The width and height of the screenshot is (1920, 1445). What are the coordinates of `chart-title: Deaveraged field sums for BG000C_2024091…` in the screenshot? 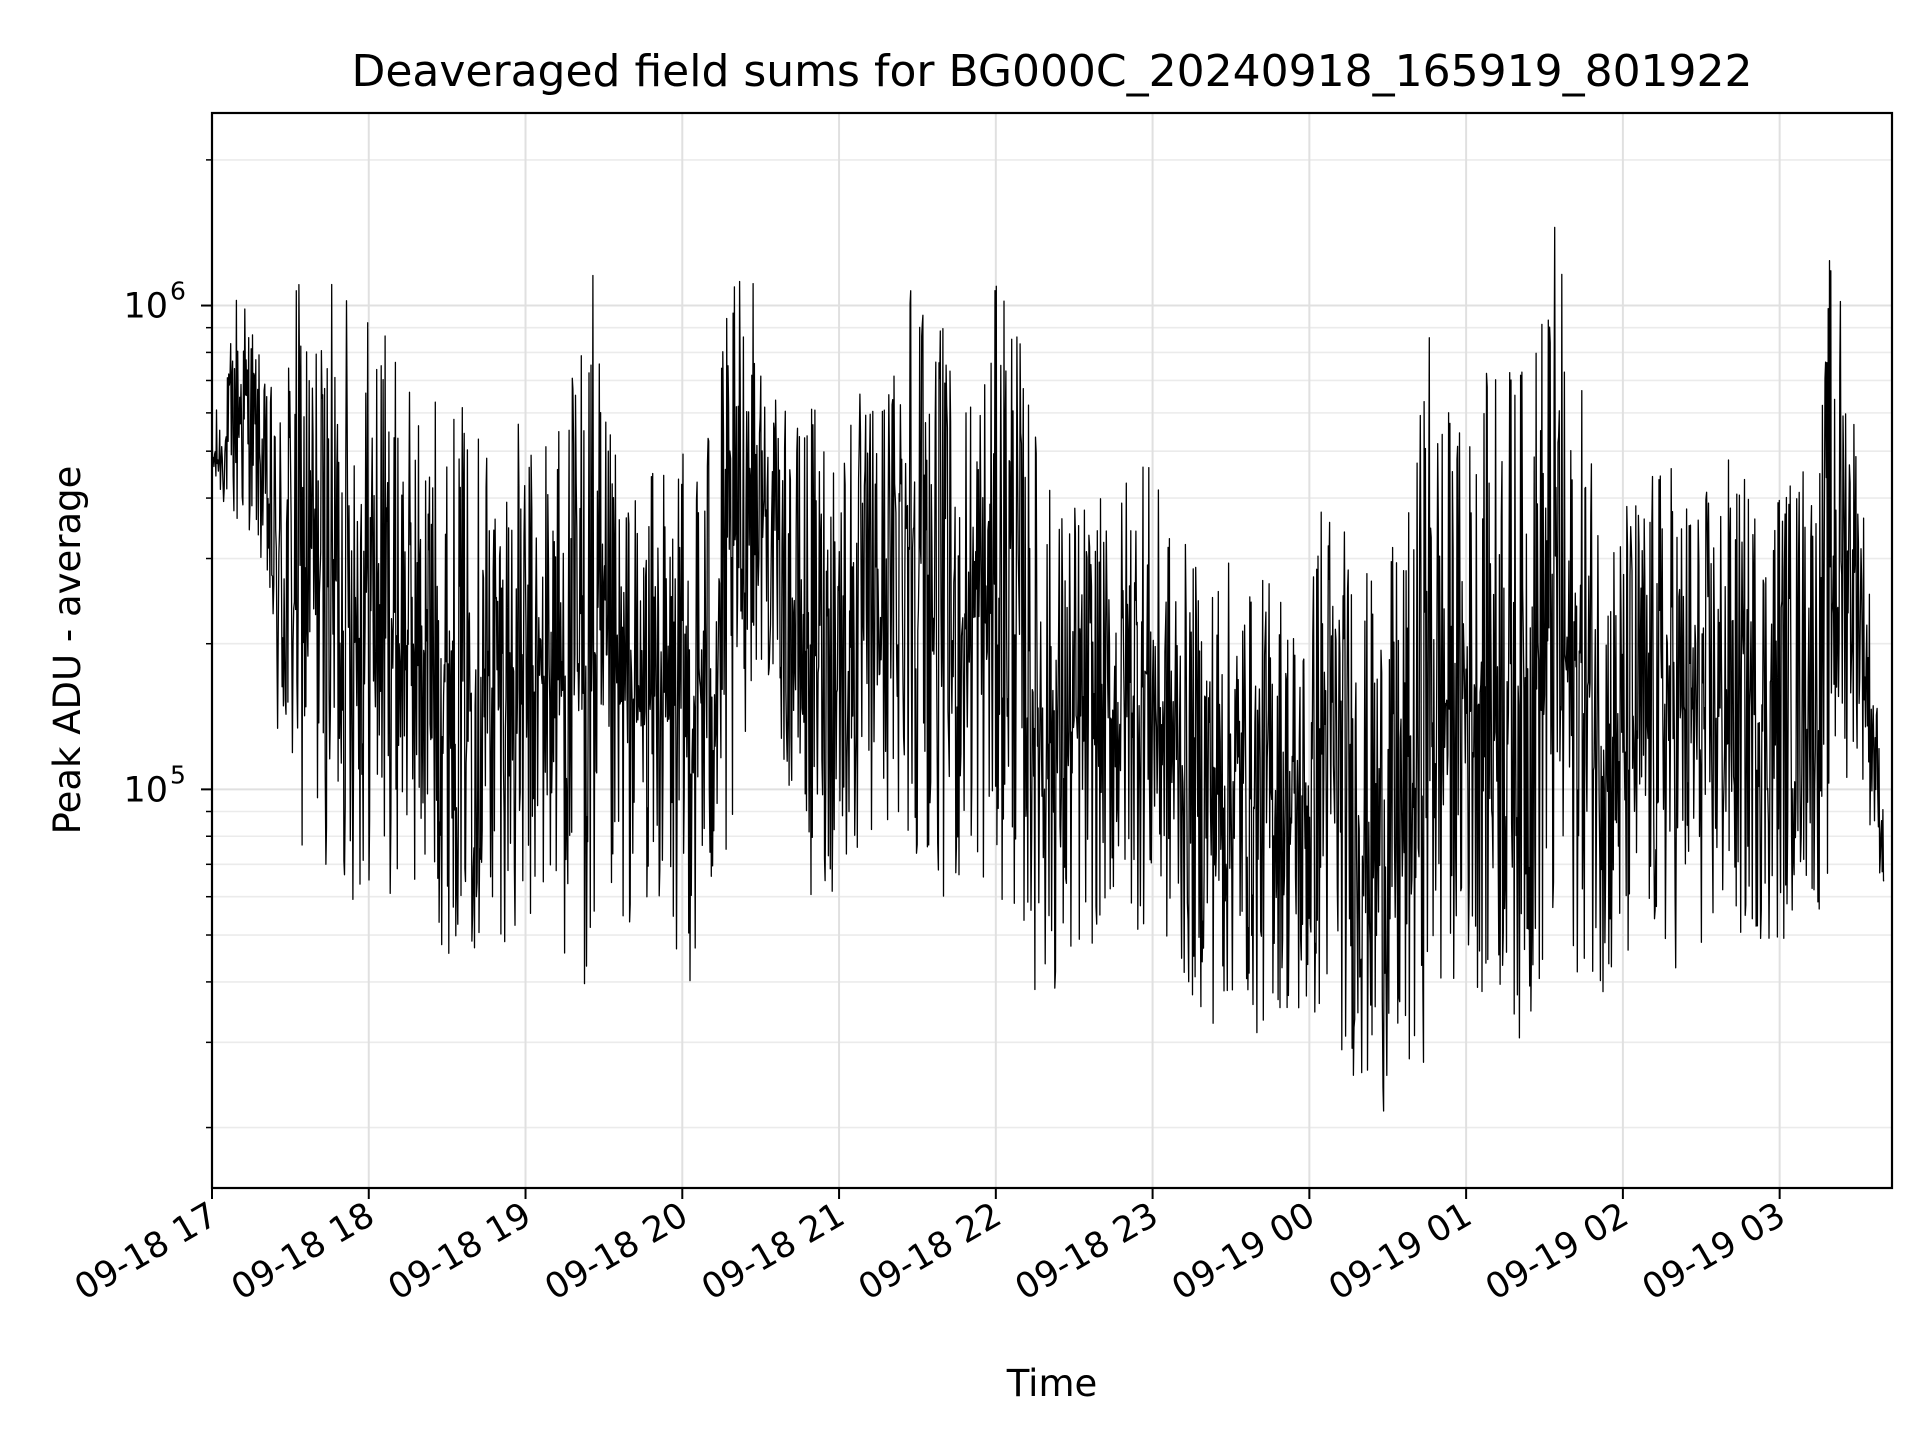 It's located at (1051, 71).